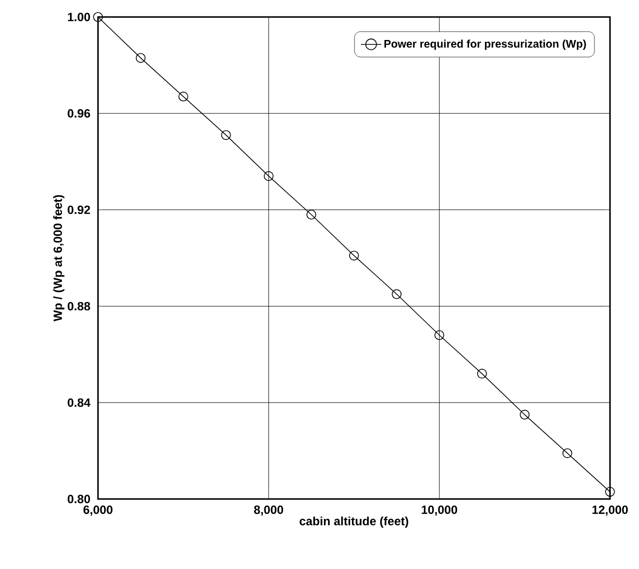 The width and height of the screenshot is (639, 569). I want to click on x-tick-label: 6,000, so click(97, 511).